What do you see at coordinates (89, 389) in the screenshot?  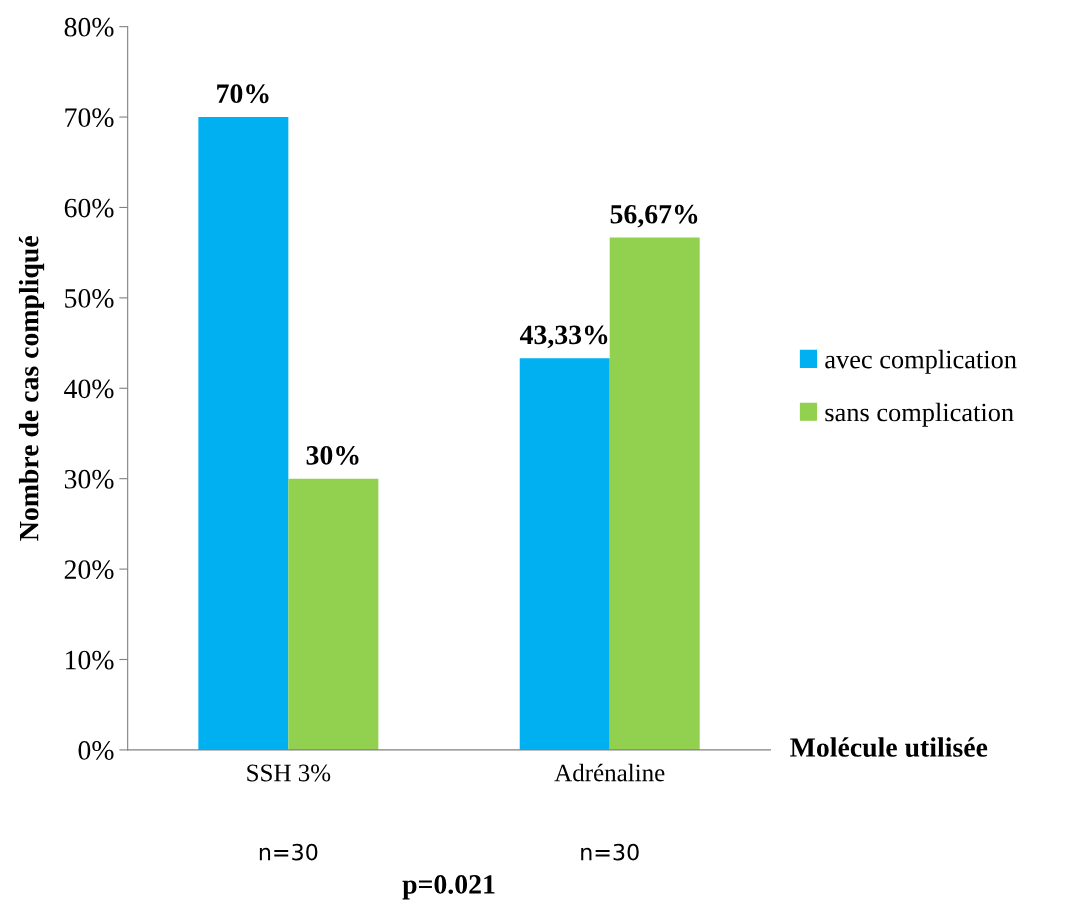 I see `y-tick-label: 40%` at bounding box center [89, 389].